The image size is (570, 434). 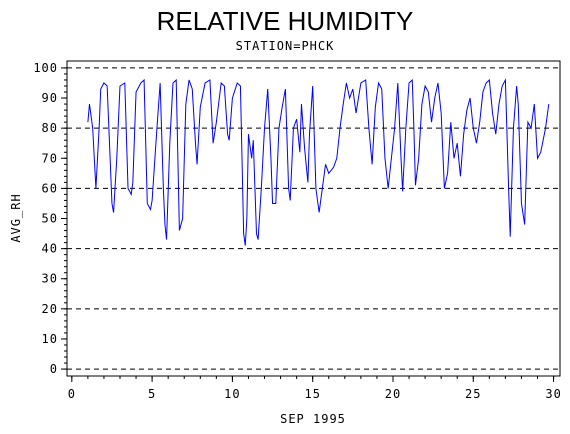 What do you see at coordinates (50, 279) in the screenshot?
I see `y-tick-label: 30` at bounding box center [50, 279].